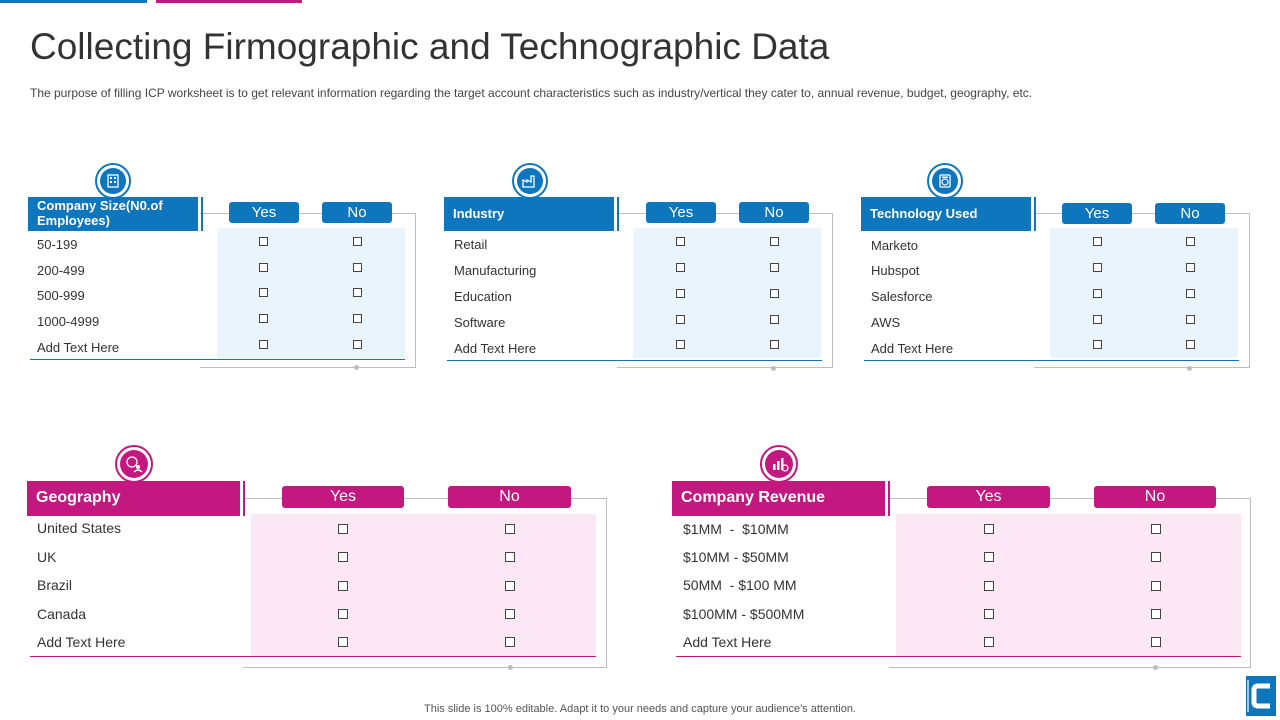  Describe the element at coordinates (136, 498) in the screenshot. I see `geography-header: Geography` at that location.